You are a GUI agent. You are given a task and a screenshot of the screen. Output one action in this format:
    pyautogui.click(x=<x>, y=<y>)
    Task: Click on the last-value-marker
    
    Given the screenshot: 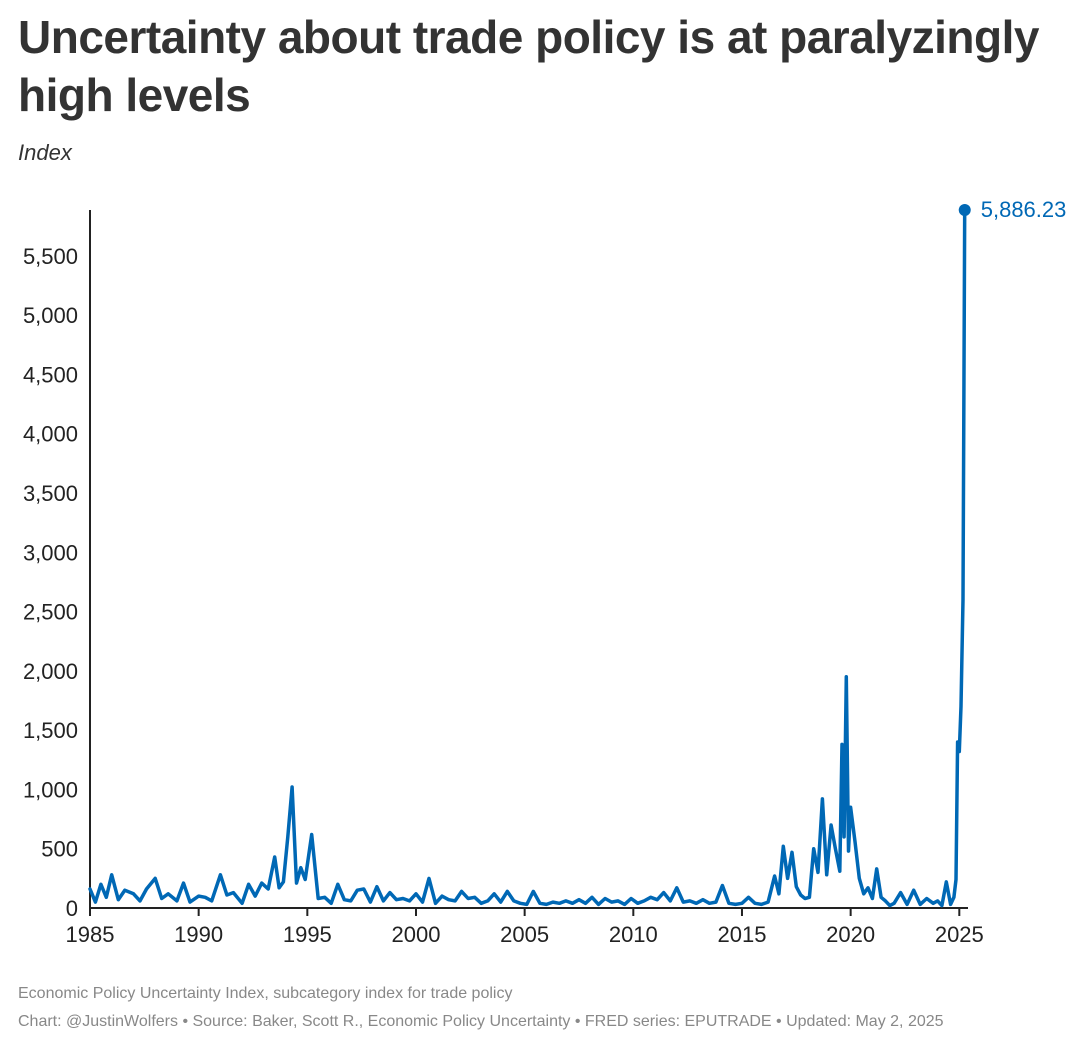 What is the action you would take?
    pyautogui.click(x=964, y=210)
    